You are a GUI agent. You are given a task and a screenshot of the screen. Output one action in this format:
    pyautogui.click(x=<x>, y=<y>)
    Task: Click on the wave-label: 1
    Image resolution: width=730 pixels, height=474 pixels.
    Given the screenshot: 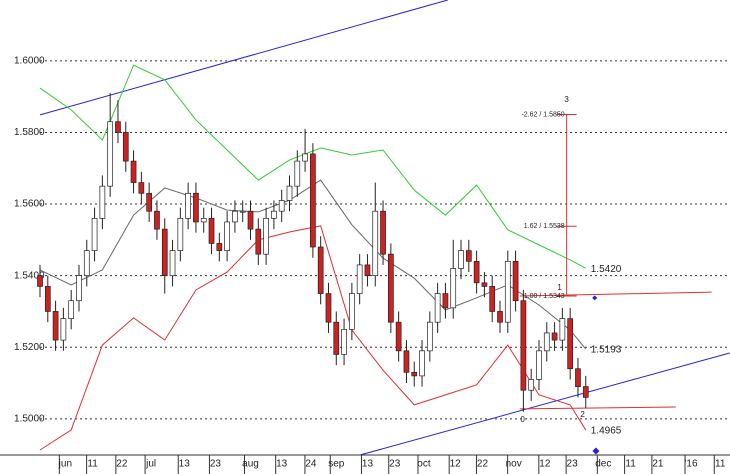 What is the action you would take?
    pyautogui.click(x=559, y=287)
    